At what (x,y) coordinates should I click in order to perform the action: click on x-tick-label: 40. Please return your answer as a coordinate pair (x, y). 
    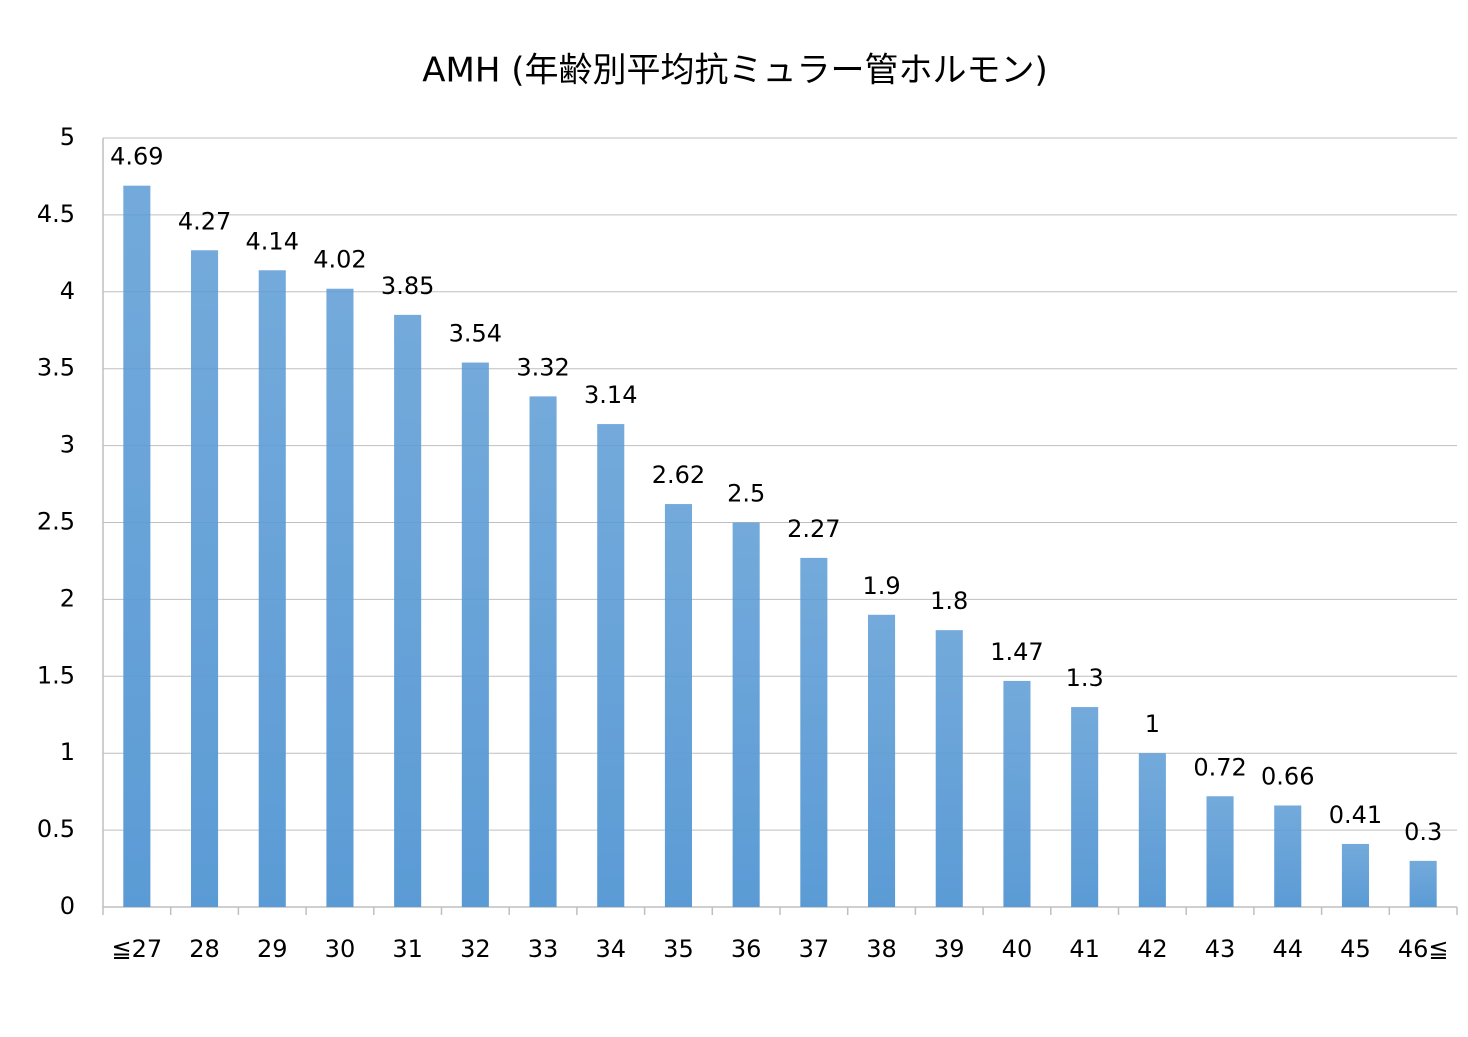
    Looking at the image, I should click on (1017, 949).